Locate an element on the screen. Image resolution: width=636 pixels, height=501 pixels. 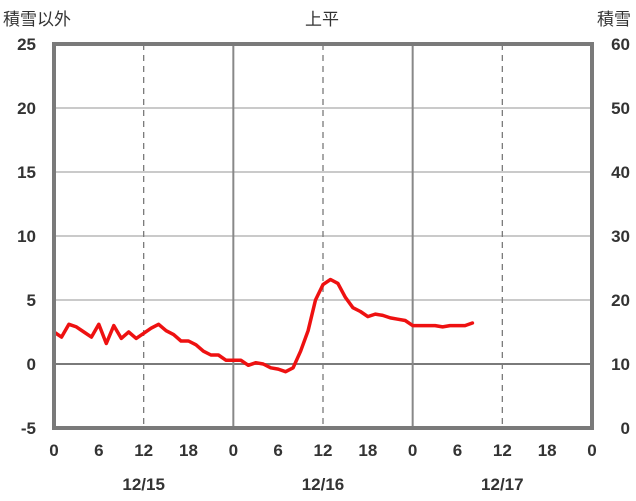
left-axis-label: 積雪以外 is located at coordinates (37, 20).